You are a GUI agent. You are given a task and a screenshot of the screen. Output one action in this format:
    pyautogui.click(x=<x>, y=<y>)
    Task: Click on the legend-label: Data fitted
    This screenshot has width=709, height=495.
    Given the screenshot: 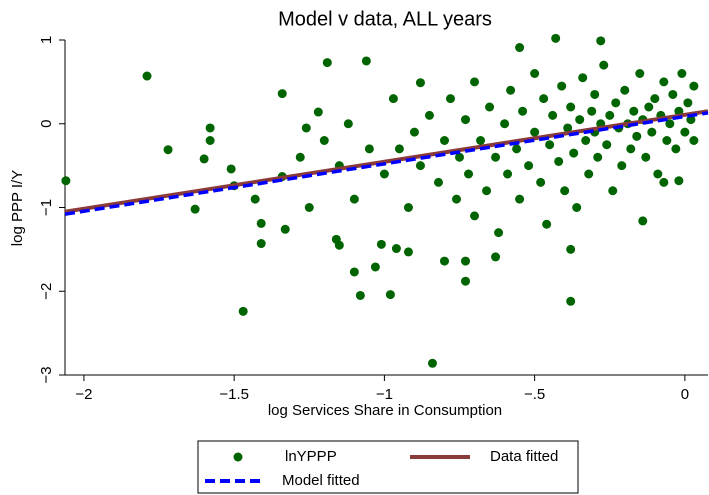 What is the action you would take?
    pyautogui.click(x=524, y=456)
    